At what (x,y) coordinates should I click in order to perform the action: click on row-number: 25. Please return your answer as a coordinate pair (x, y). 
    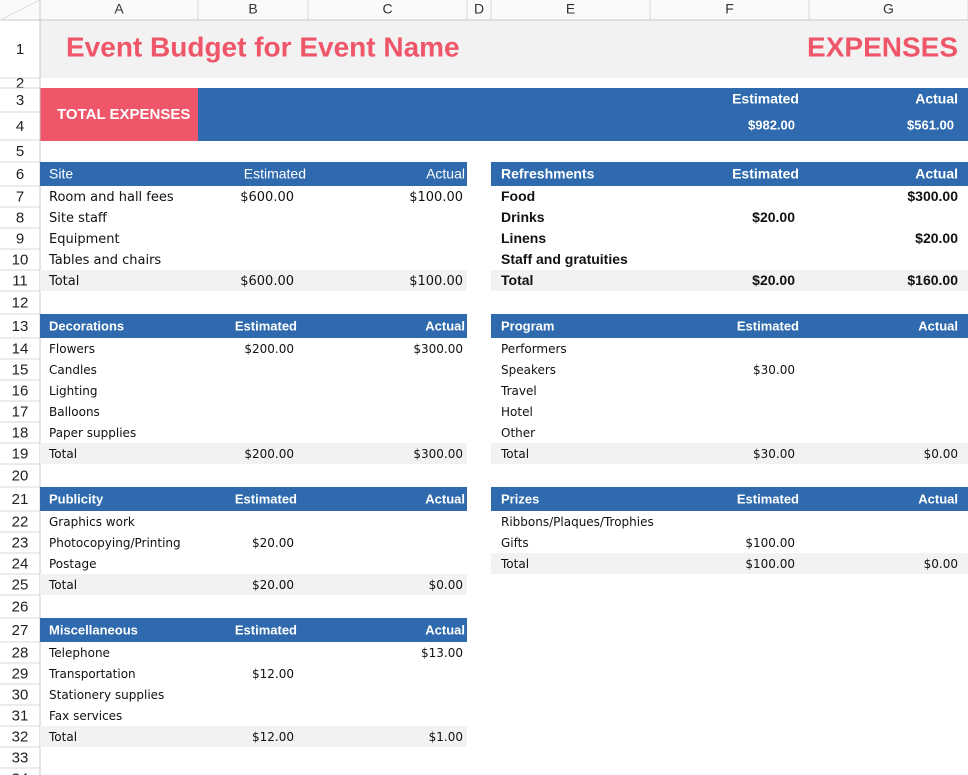
    Looking at the image, I should click on (20, 584).